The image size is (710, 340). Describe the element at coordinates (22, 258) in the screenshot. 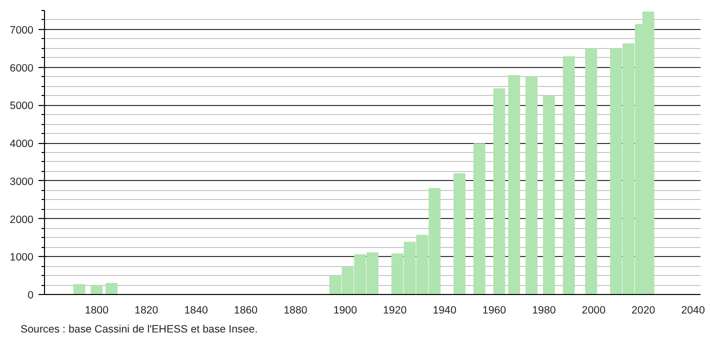

I see `y-tick-label: 1000` at that location.